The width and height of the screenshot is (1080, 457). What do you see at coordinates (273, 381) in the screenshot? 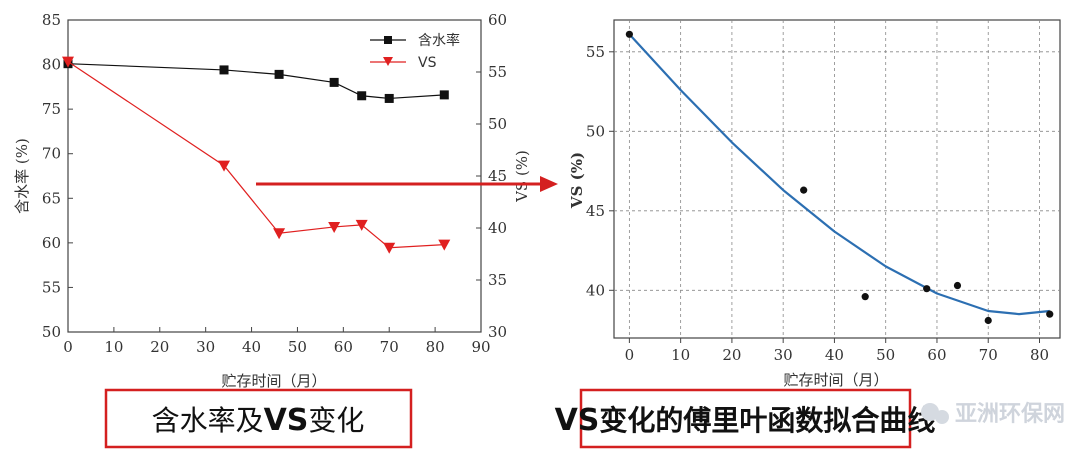
I see `left-x-axis-label: 贮存时间（月）` at bounding box center [273, 381].